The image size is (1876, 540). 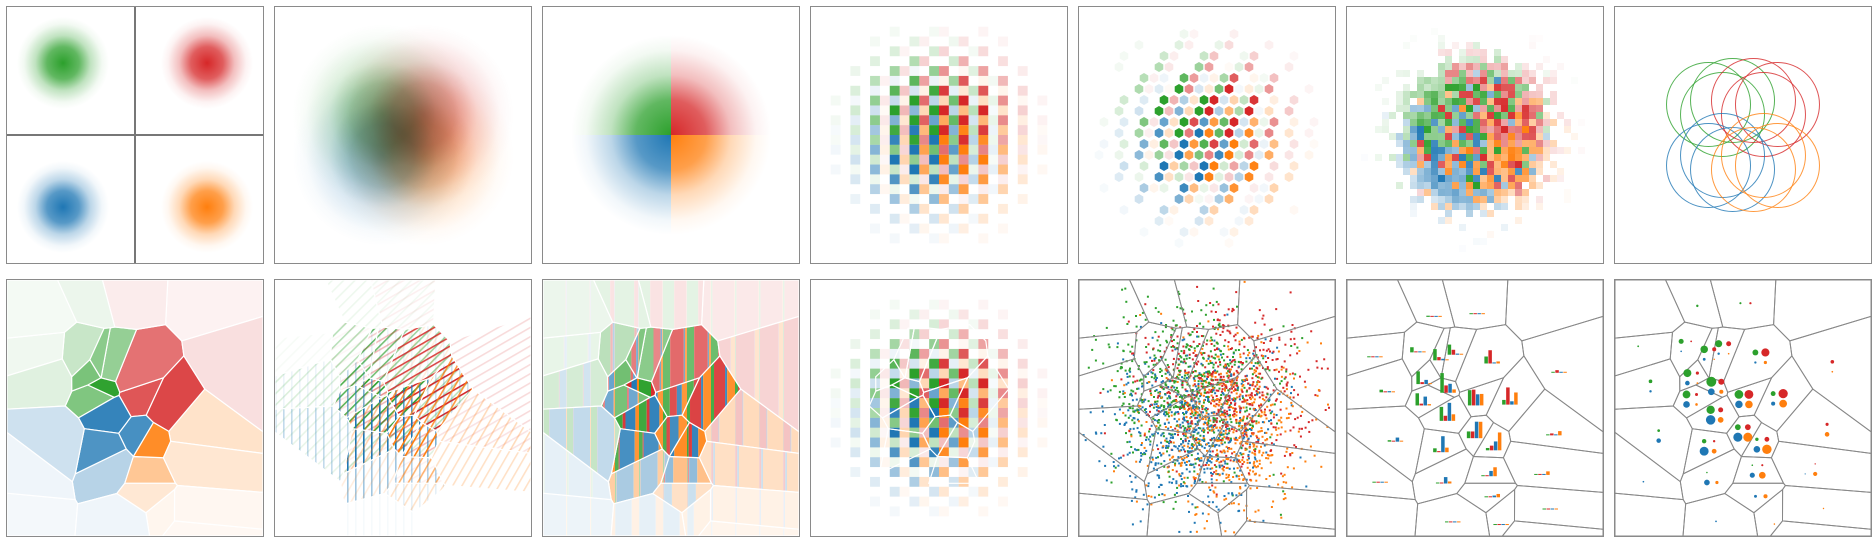 I want to click on voronoi-cell, so click(x=222, y=374).